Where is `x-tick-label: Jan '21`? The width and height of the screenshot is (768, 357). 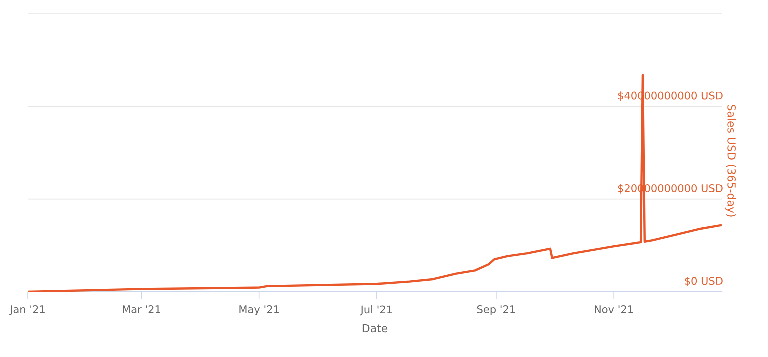 x-tick-label: Jan '21 is located at coordinates (27, 311).